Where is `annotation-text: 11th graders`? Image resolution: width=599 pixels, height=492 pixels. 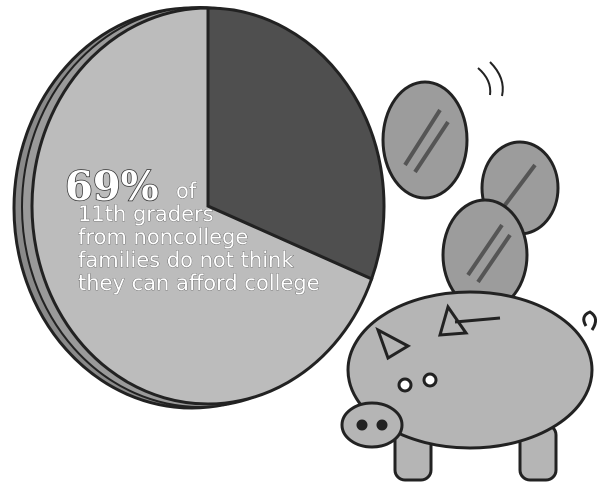 annotation-text: 11th graders is located at coordinates (146, 214).